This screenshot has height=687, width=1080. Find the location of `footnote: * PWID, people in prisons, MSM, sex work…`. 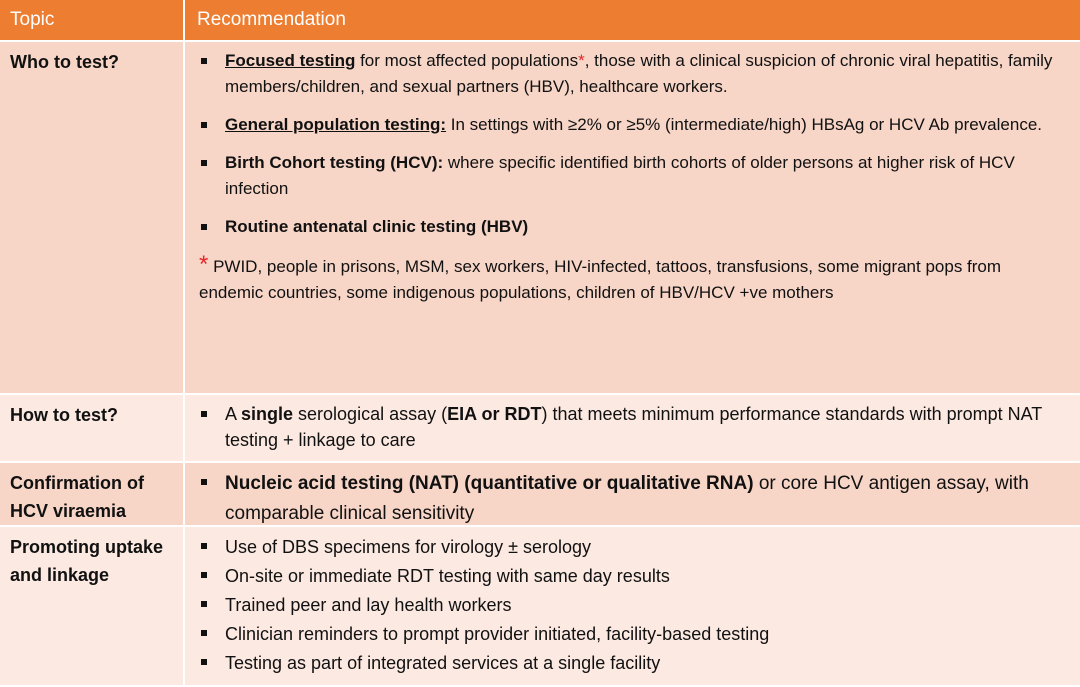

footnote: * PWID, people in prisons, MSM, sex work… is located at coordinates (633, 279).